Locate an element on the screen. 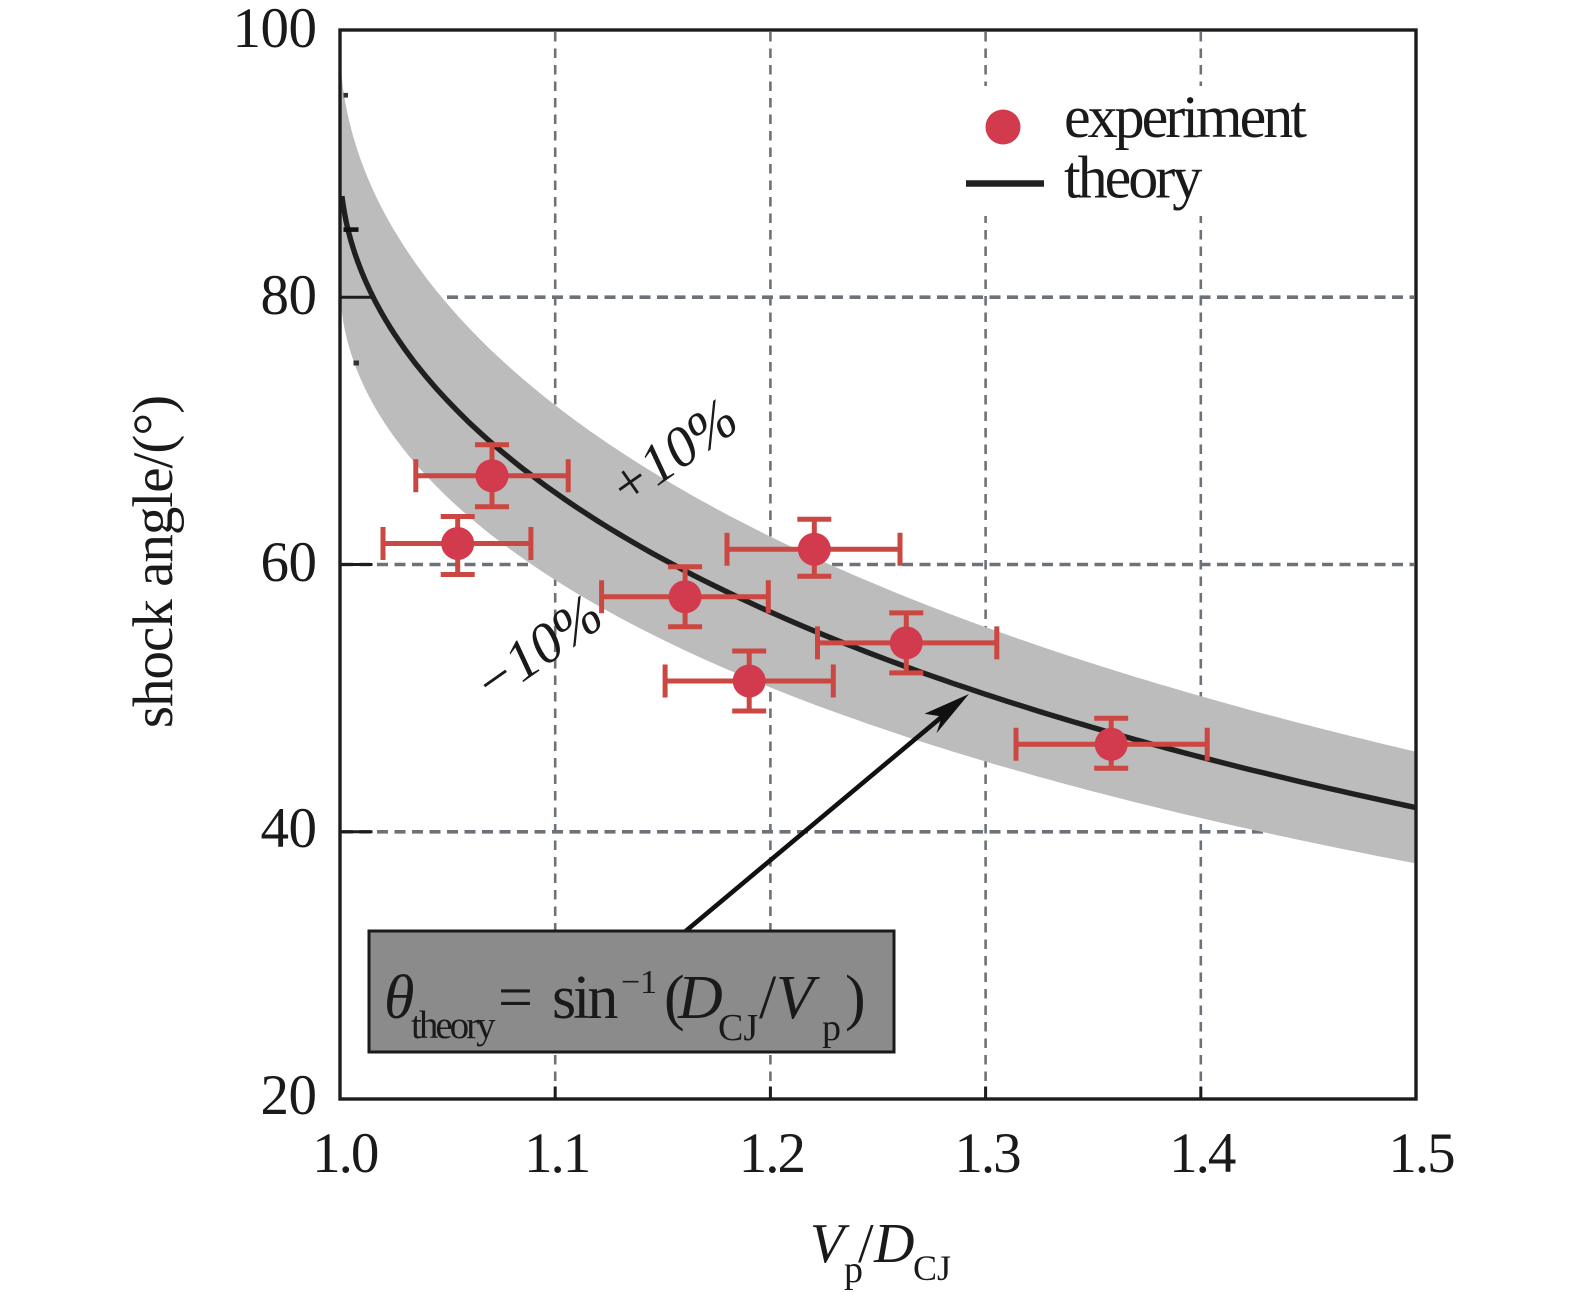 This screenshot has height=1292, width=1575. svg-text: 1.4 is located at coordinates (1202, 1153).